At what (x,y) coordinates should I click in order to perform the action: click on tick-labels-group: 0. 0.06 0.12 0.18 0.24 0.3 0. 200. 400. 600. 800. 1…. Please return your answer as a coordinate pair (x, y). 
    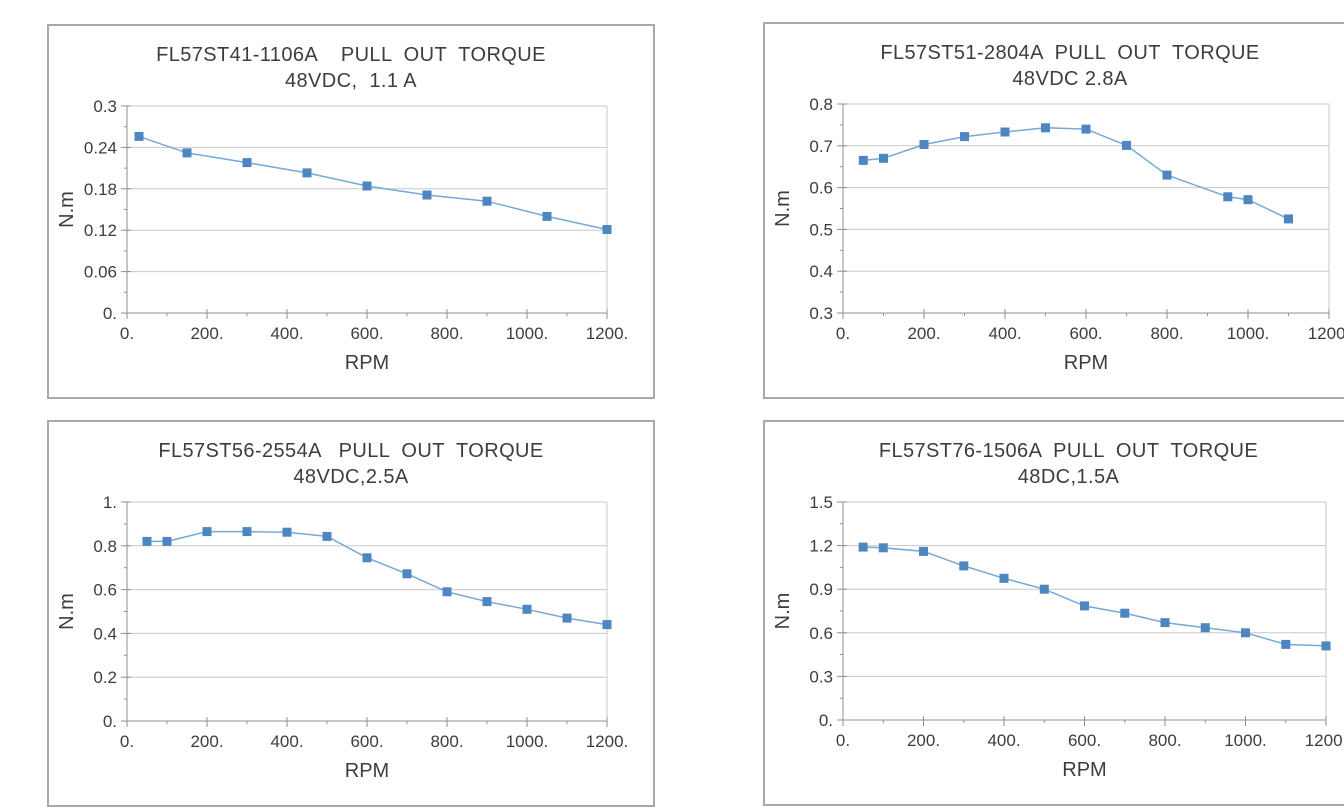
    Looking at the image, I should click on (356, 220).